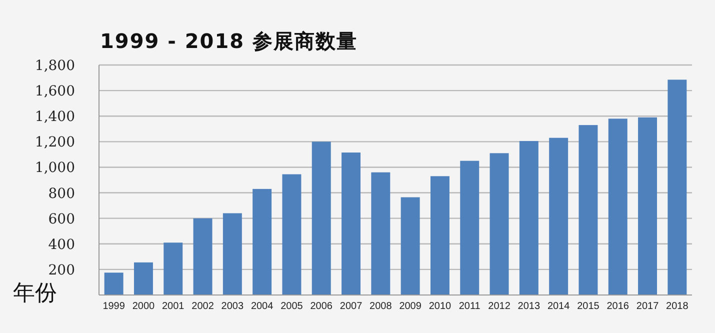 This screenshot has height=333, width=715. I want to click on y-tick-label: 400, so click(61, 244).